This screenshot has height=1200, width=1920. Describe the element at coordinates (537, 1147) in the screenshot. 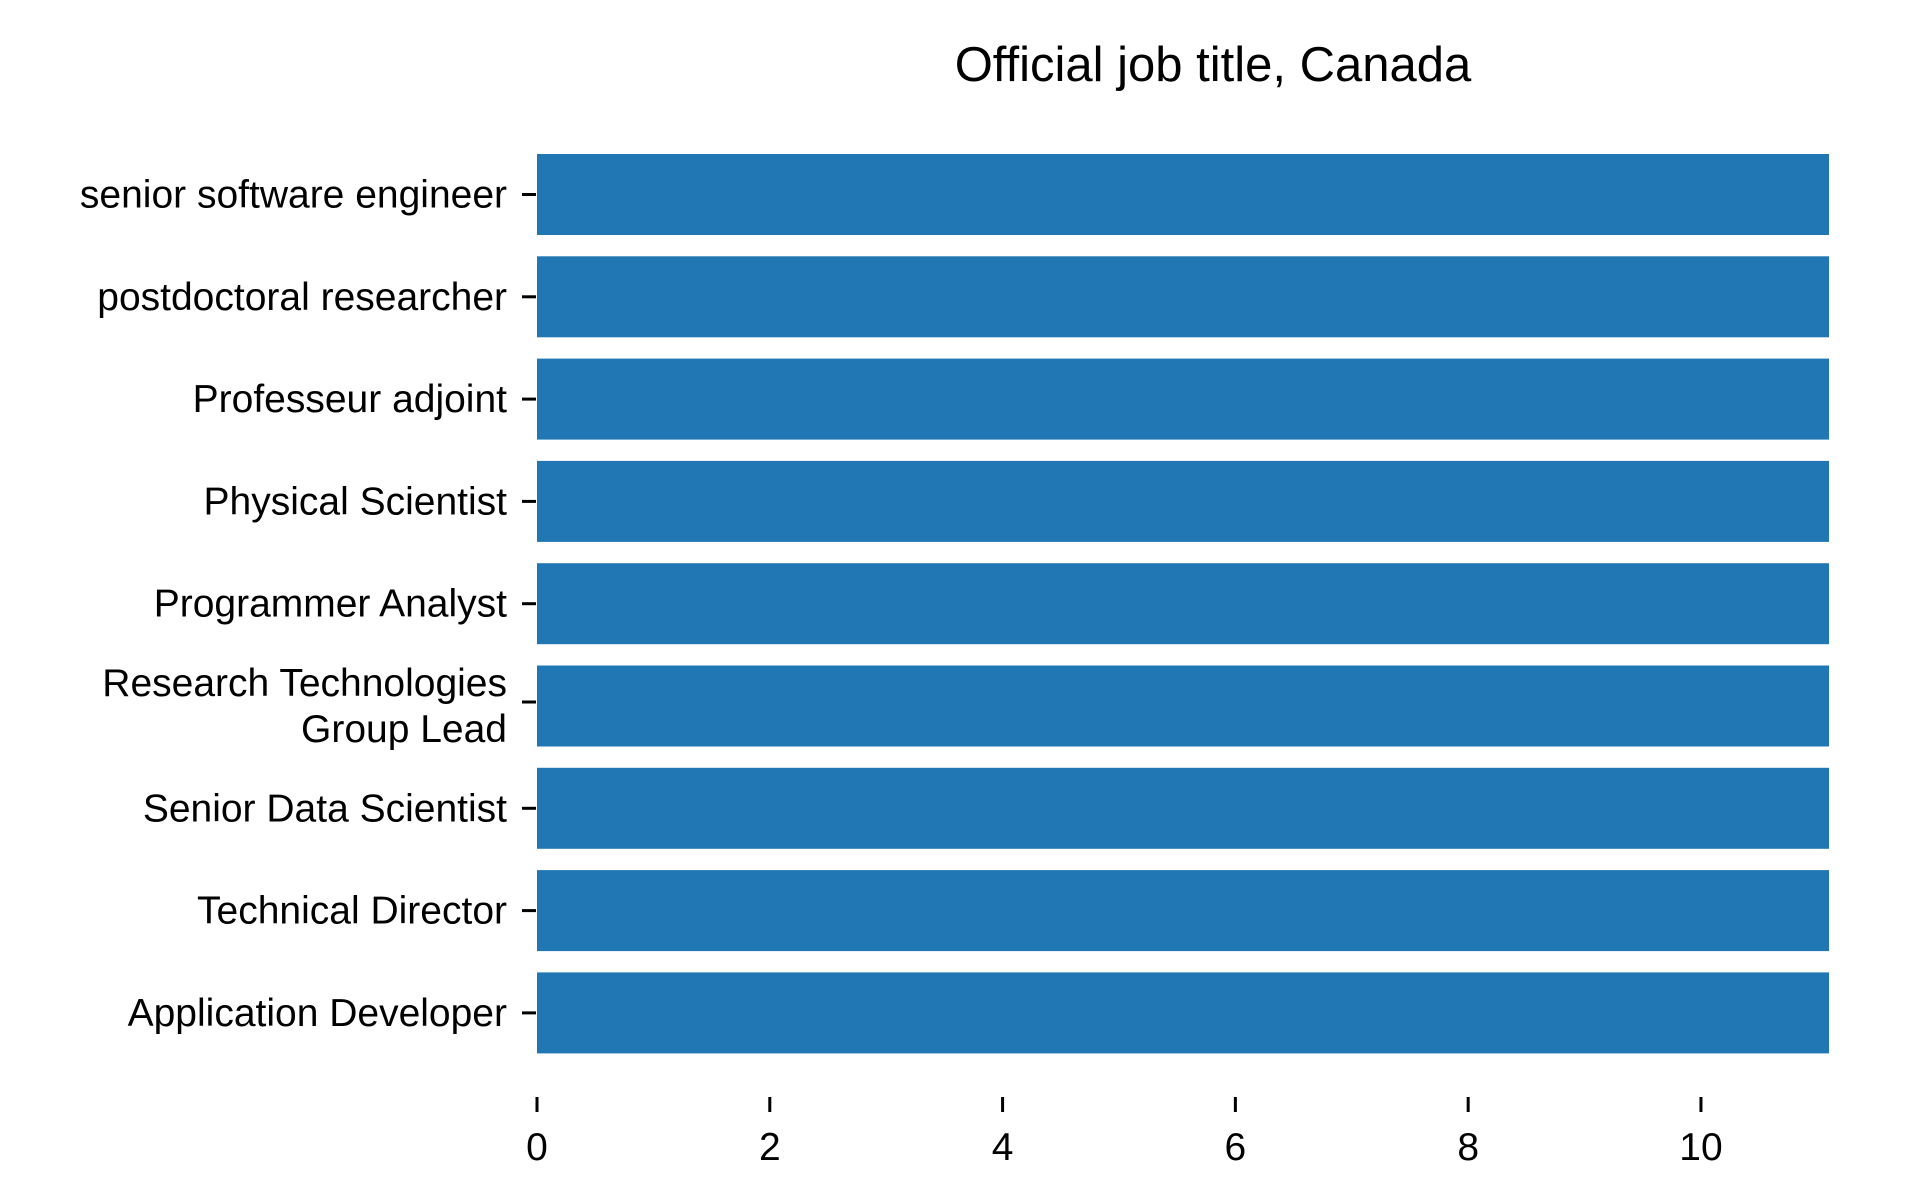

I see `x-tick-label: 0` at that location.